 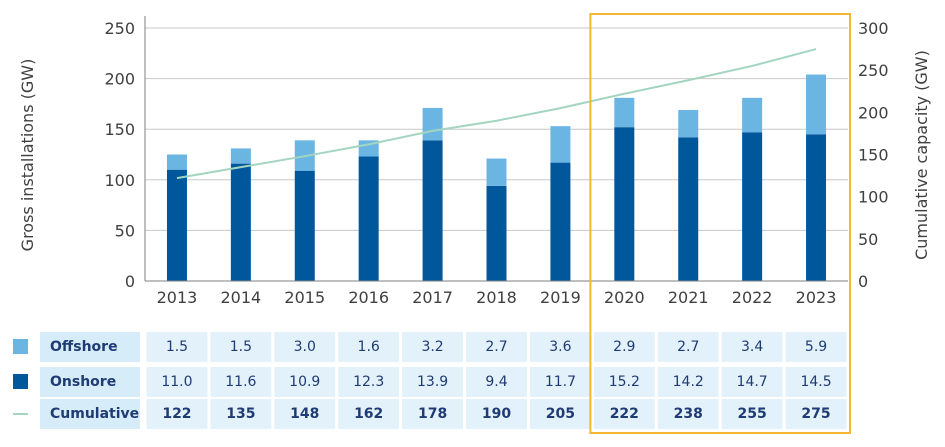 What do you see at coordinates (873, 112) in the screenshot?
I see `y2-tick-label: 200` at bounding box center [873, 112].